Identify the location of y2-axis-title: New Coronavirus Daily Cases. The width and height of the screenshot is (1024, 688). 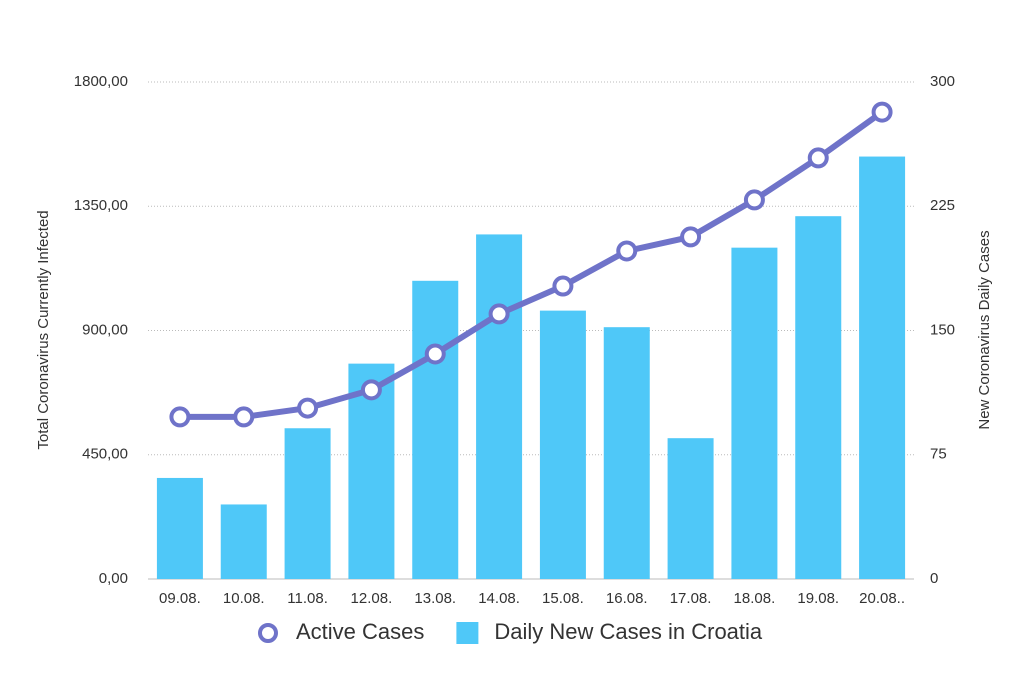
(984, 329).